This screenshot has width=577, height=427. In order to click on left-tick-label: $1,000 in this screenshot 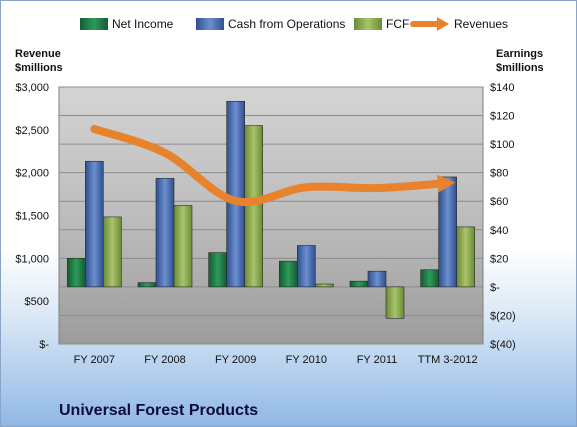, I will do `click(32, 259)`.